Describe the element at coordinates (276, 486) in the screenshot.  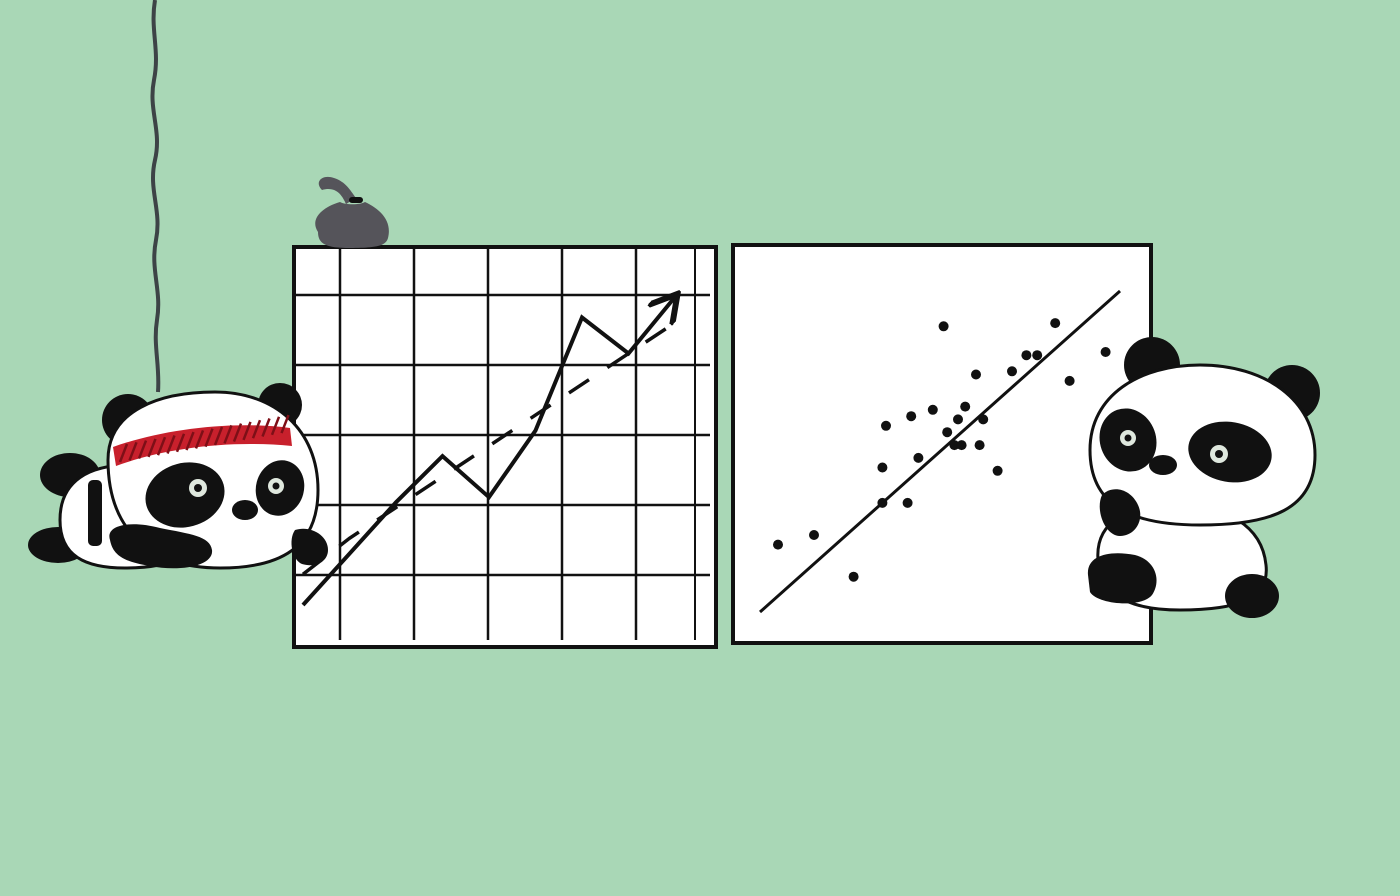
I see `panda-left-pupil-right` at that location.